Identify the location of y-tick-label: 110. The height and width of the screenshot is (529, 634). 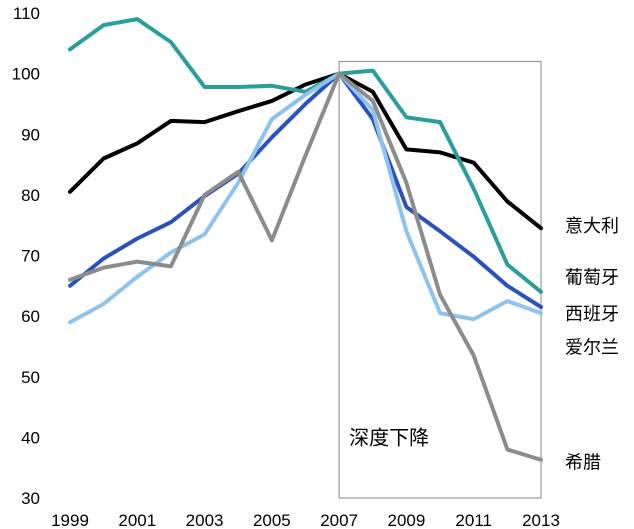
(26, 13).